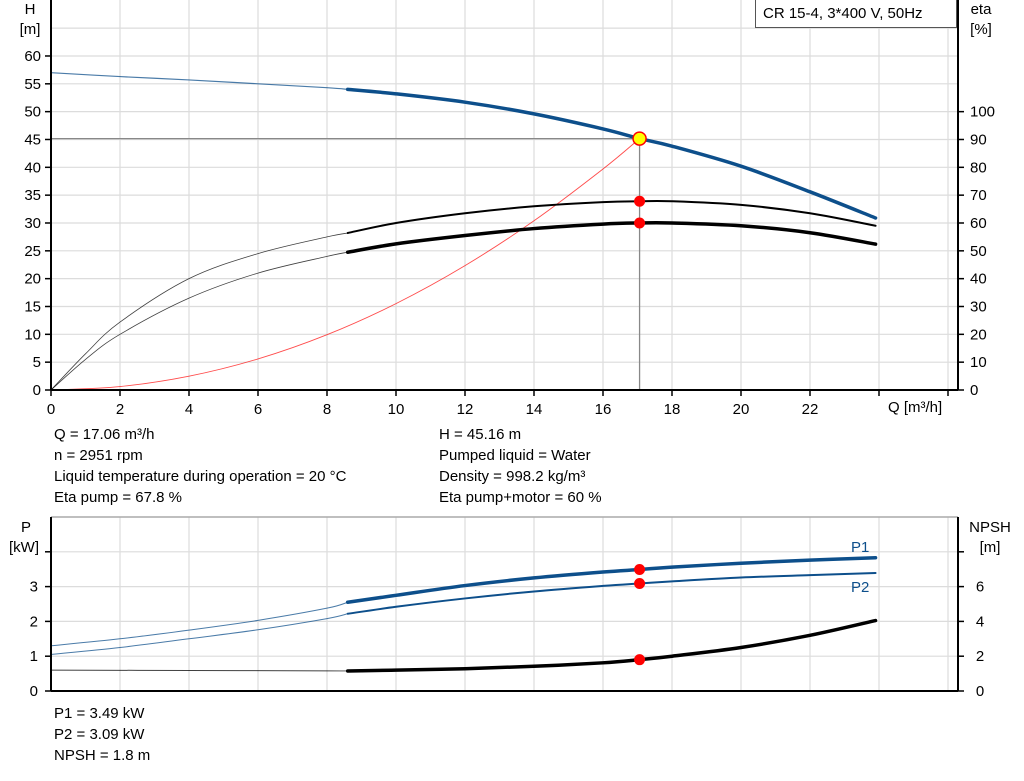 This screenshot has width=1024, height=781. What do you see at coordinates (978, 334) in the screenshot?
I see `eta-tick-label: 20` at bounding box center [978, 334].